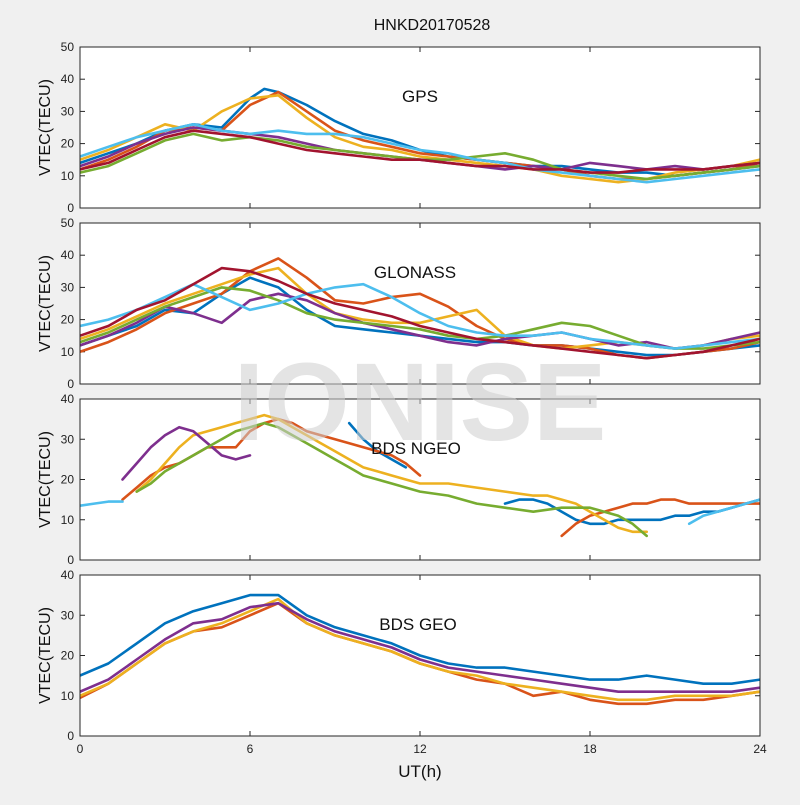  Describe the element at coordinates (250, 749) in the screenshot. I see `x-tick-label: 6` at that location.